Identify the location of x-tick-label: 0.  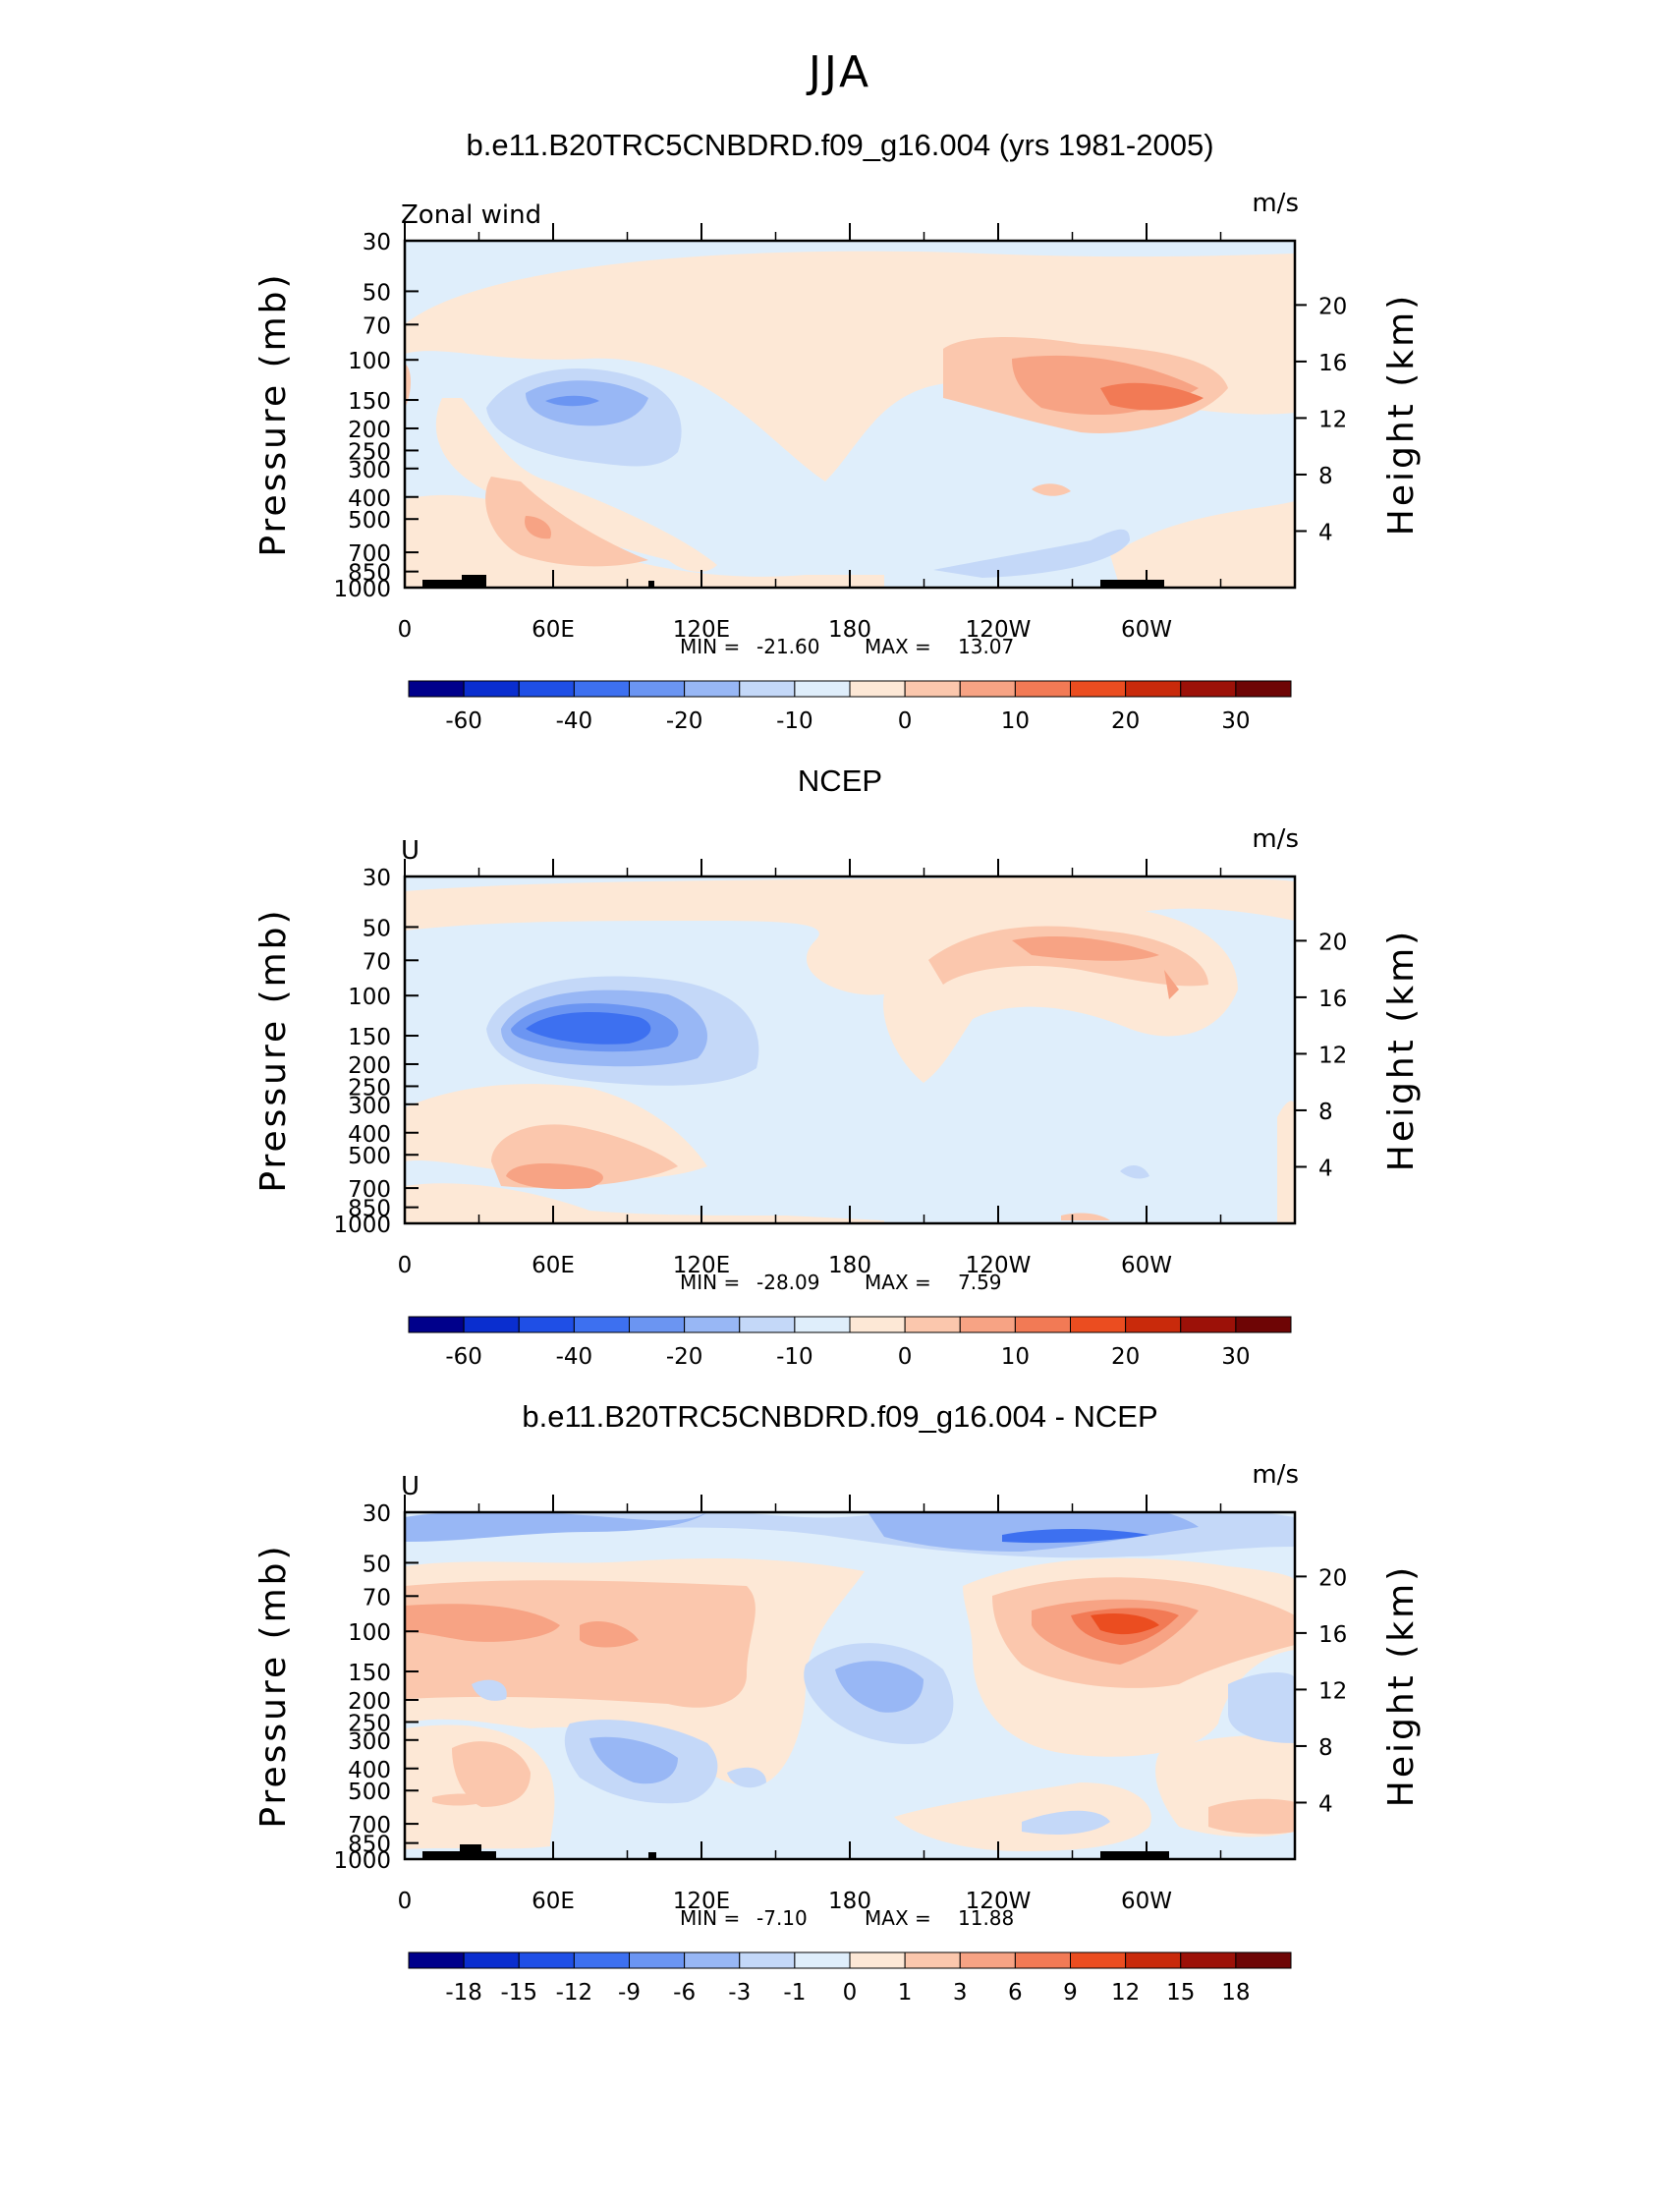
(405, 1902).